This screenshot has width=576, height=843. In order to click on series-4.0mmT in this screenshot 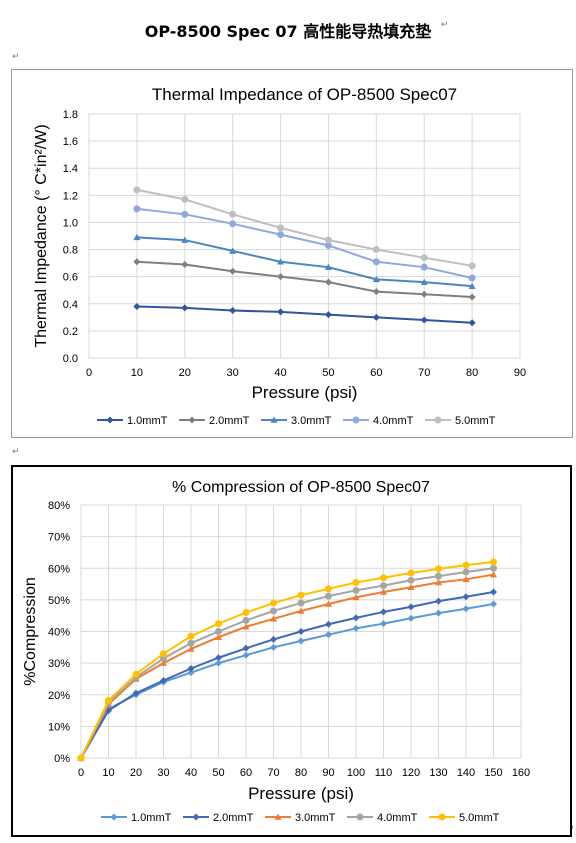, I will do `click(304, 243)`.